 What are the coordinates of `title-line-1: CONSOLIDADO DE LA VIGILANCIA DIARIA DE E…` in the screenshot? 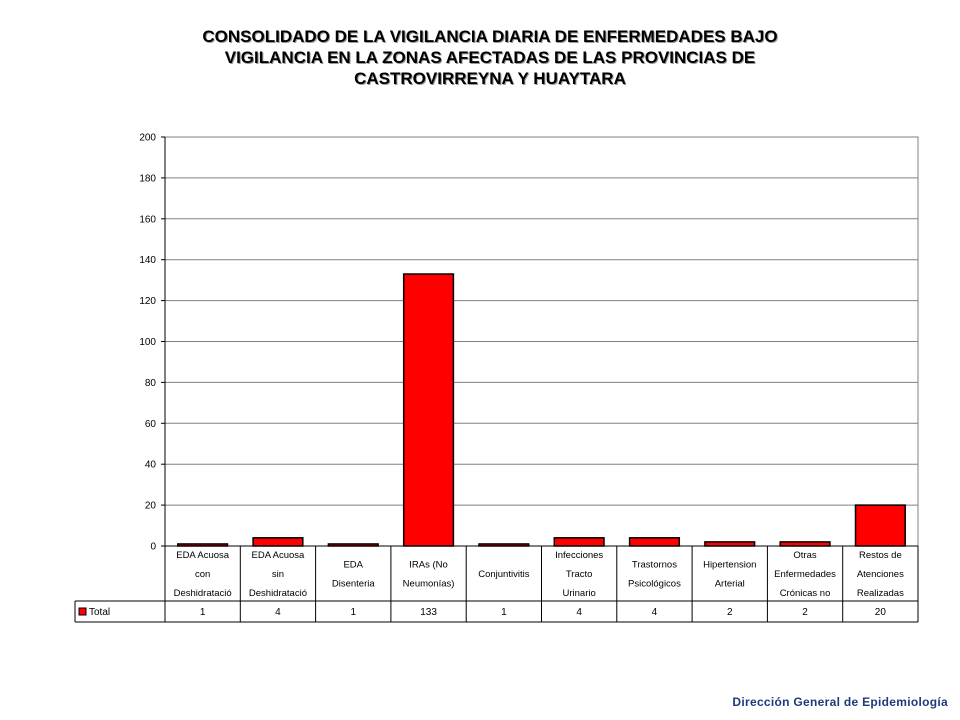 It's located at (490, 36).